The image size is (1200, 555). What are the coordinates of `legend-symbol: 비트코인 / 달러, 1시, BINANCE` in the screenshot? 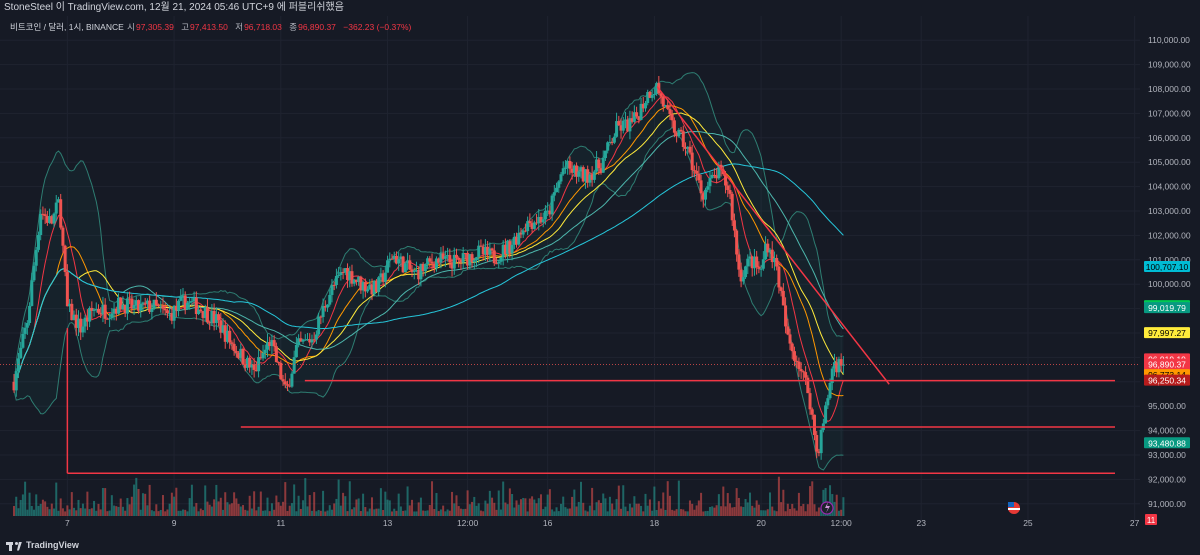 It's located at (67, 27).